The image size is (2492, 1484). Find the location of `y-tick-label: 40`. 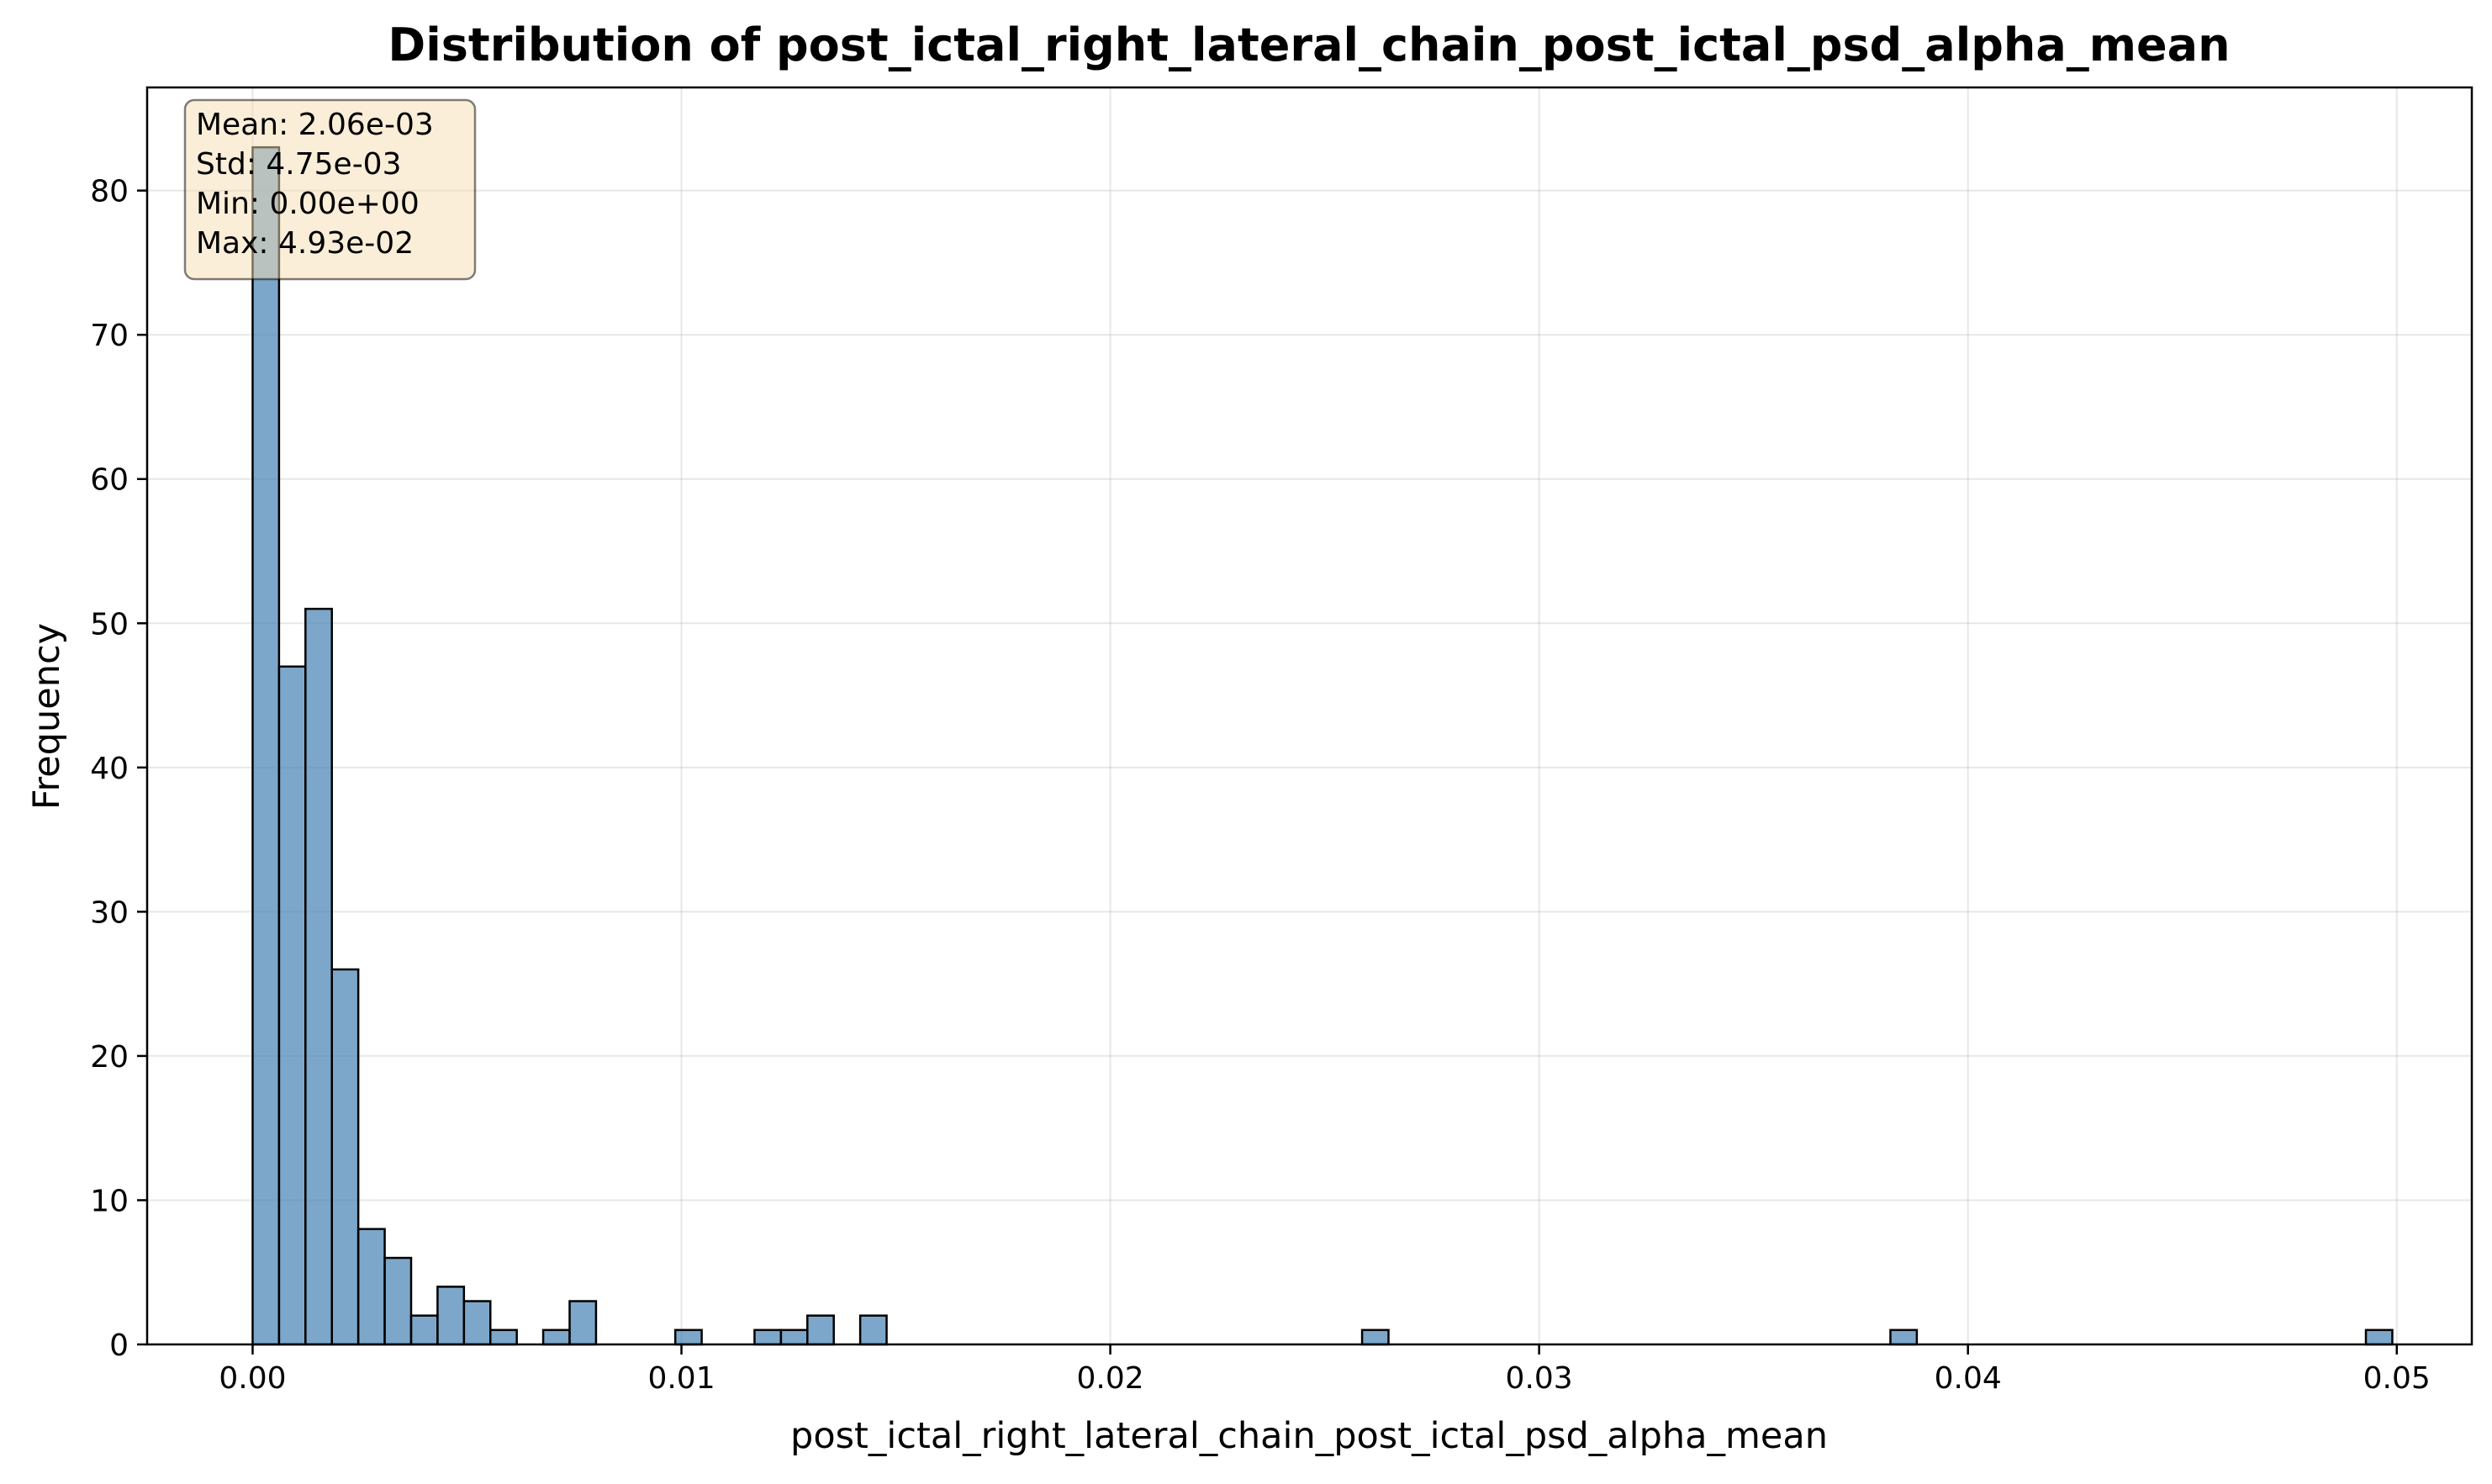

y-tick-label: 40 is located at coordinates (110, 769).